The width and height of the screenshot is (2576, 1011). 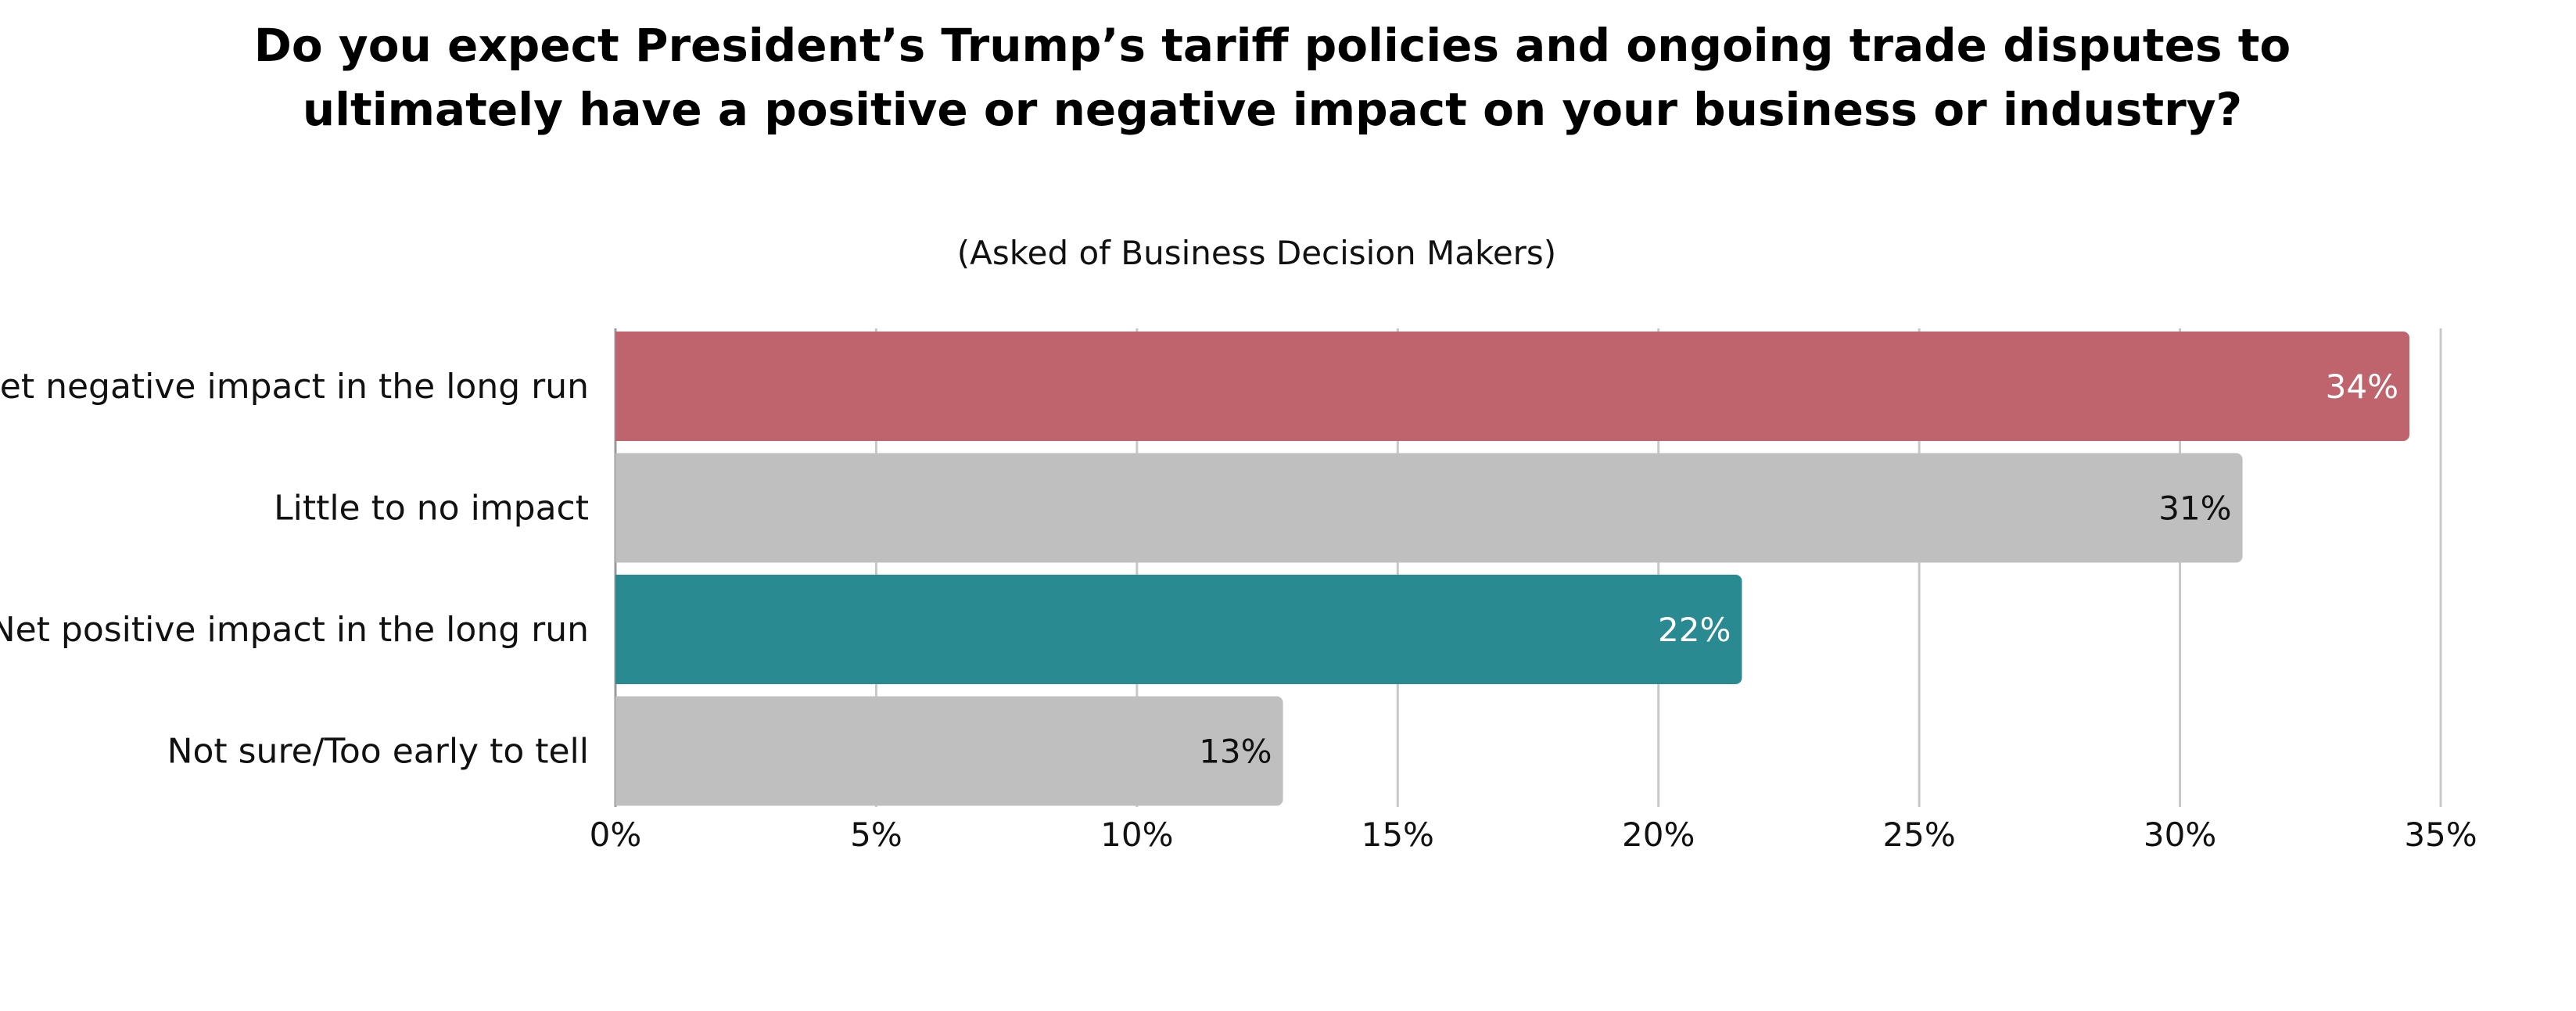 What do you see at coordinates (2362, 387) in the screenshot?
I see `data-label-1: 34%` at bounding box center [2362, 387].